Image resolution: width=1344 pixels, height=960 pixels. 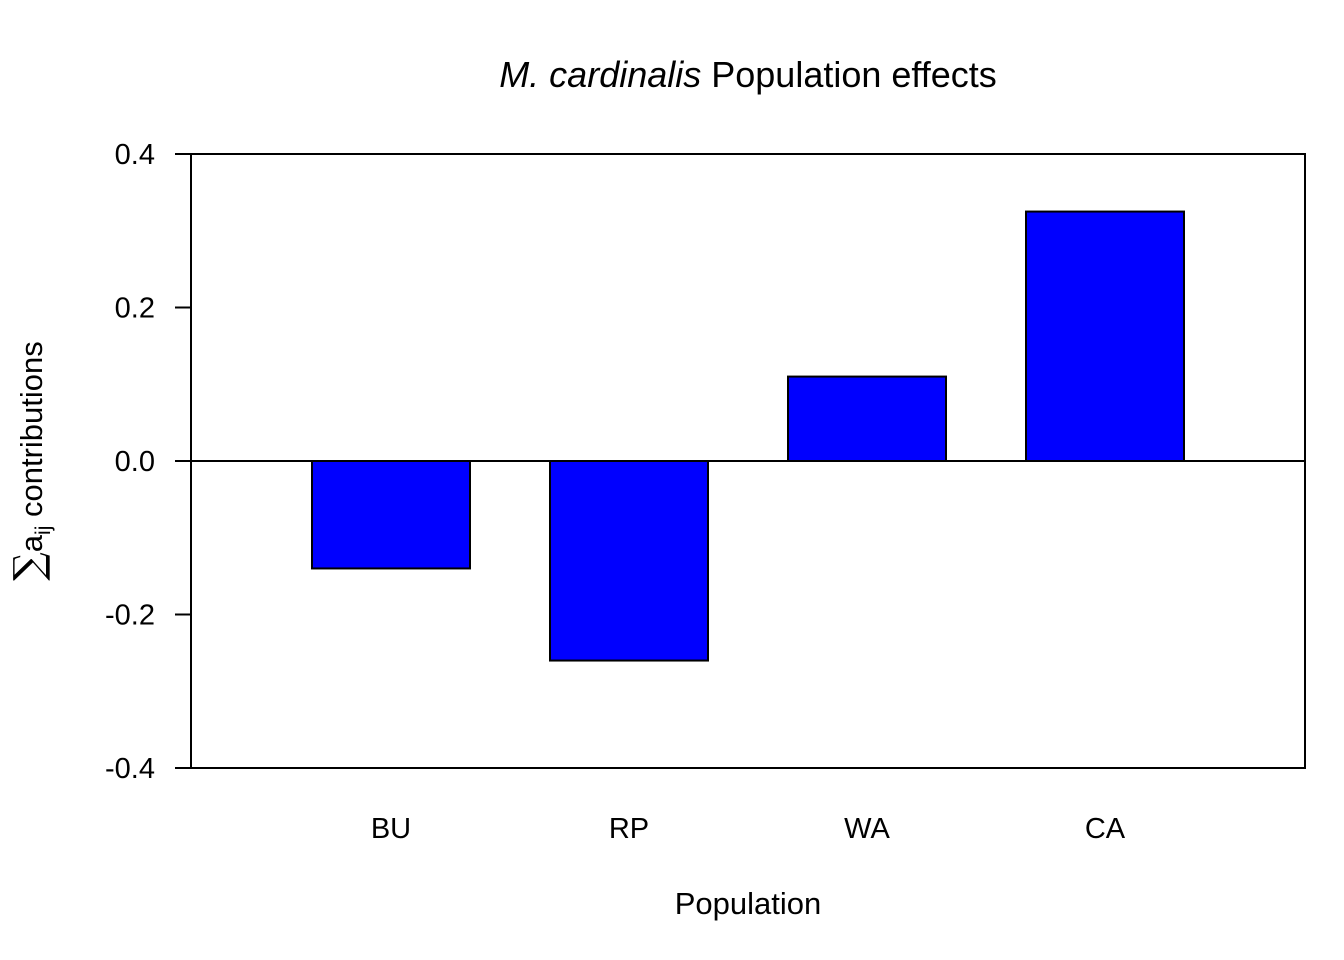 I want to click on x-axis-label: Population, so click(x=748, y=903).